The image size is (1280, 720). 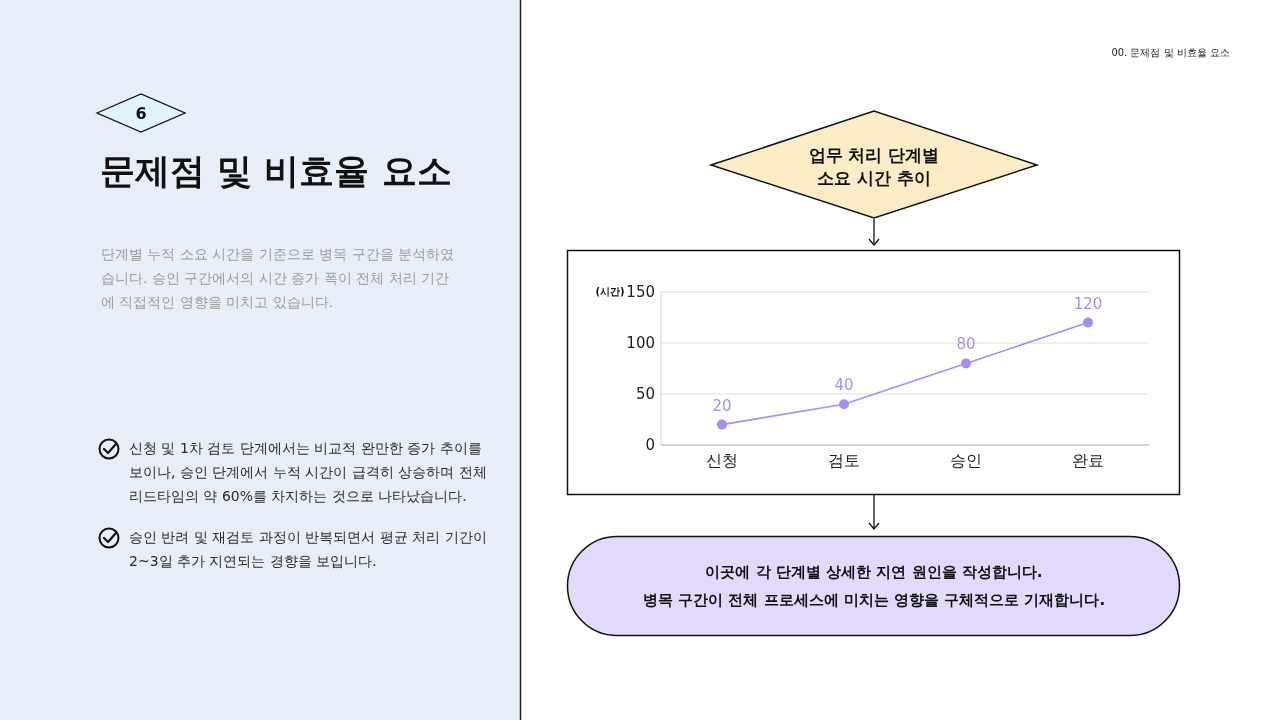 I want to click on data-label: 80, so click(x=966, y=344).